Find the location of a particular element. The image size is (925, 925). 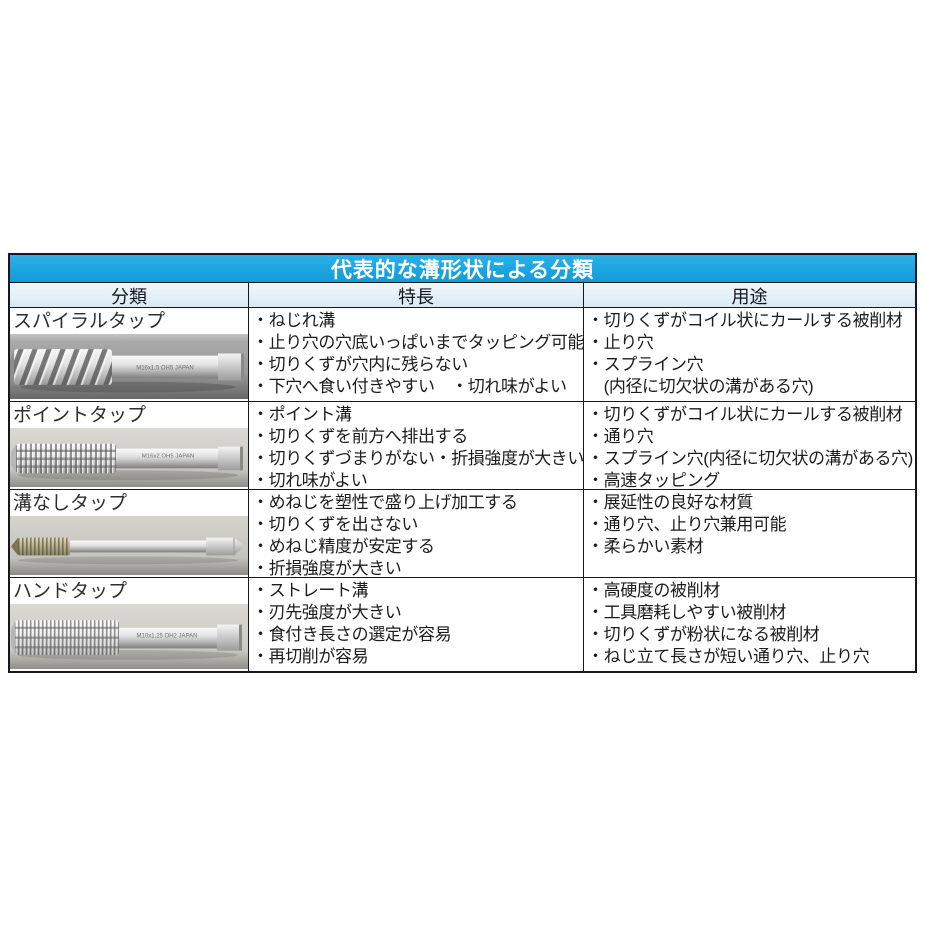

table-header-row: 分類 特長 用途 is located at coordinates (462, 296).